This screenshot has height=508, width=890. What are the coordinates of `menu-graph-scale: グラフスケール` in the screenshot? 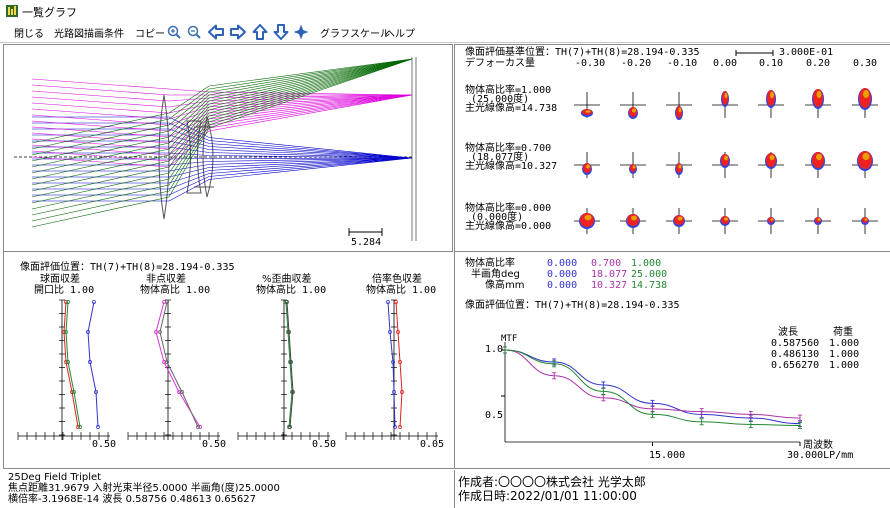 It's located at (355, 34).